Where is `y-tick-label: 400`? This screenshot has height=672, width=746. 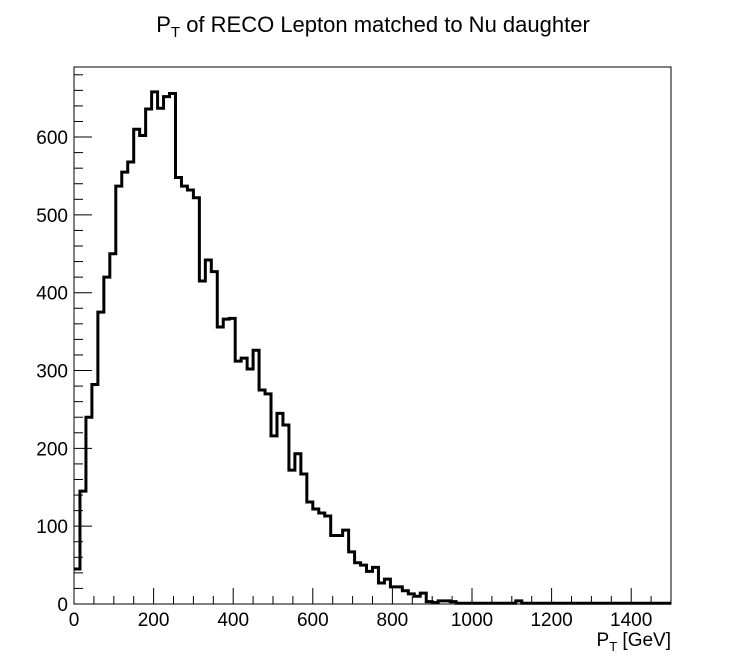 y-tick-label: 400 is located at coordinates (52, 294).